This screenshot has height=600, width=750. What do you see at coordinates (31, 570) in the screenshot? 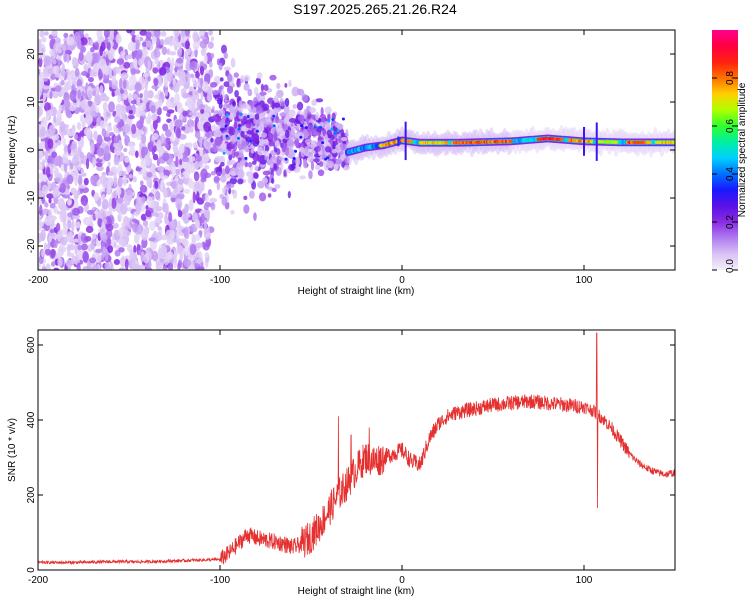
I see `snr-ytick-label: 0` at bounding box center [31, 570].